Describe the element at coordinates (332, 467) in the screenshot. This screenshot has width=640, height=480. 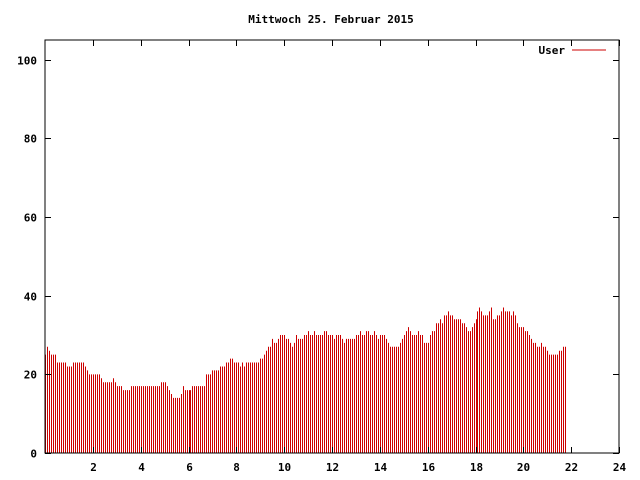
I see `x-tick-label: 12` at that location.